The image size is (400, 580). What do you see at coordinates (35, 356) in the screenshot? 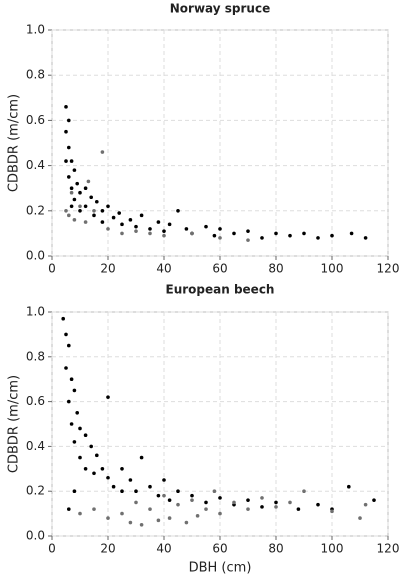
I see `y-tick-label: 0.8` at bounding box center [35, 356].